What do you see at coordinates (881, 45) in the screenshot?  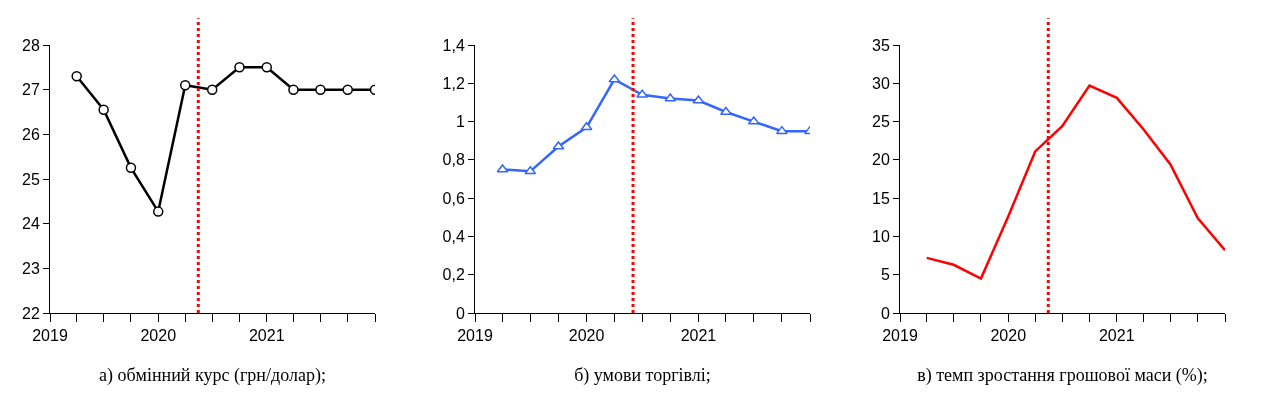 I see `y-tick-label: 35` at bounding box center [881, 45].